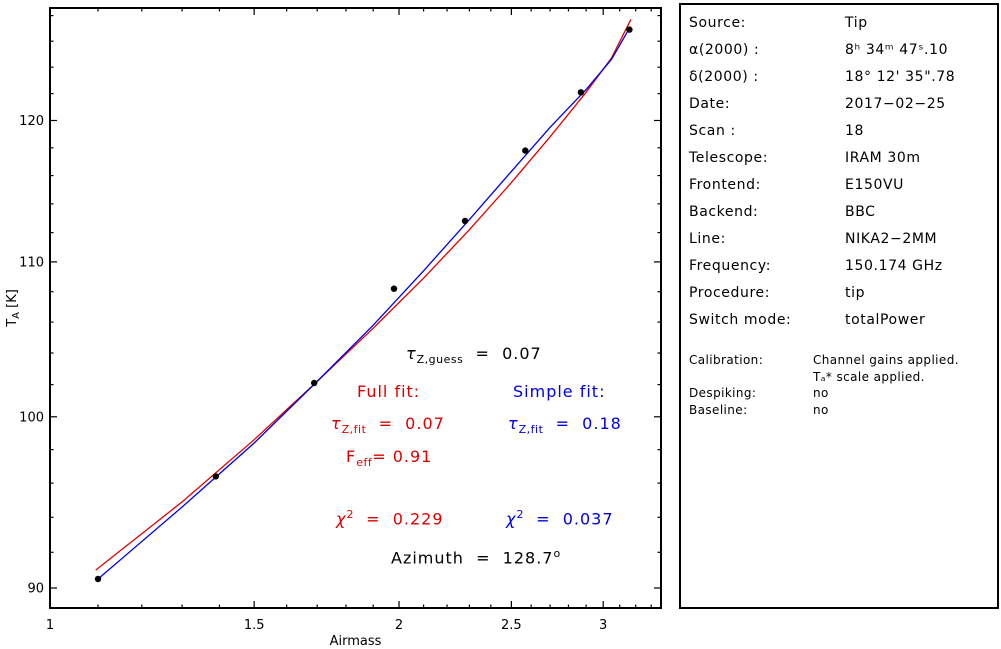 The height and width of the screenshot is (649, 1001). What do you see at coordinates (351, 456) in the screenshot?
I see `feff-symbol: F` at bounding box center [351, 456].